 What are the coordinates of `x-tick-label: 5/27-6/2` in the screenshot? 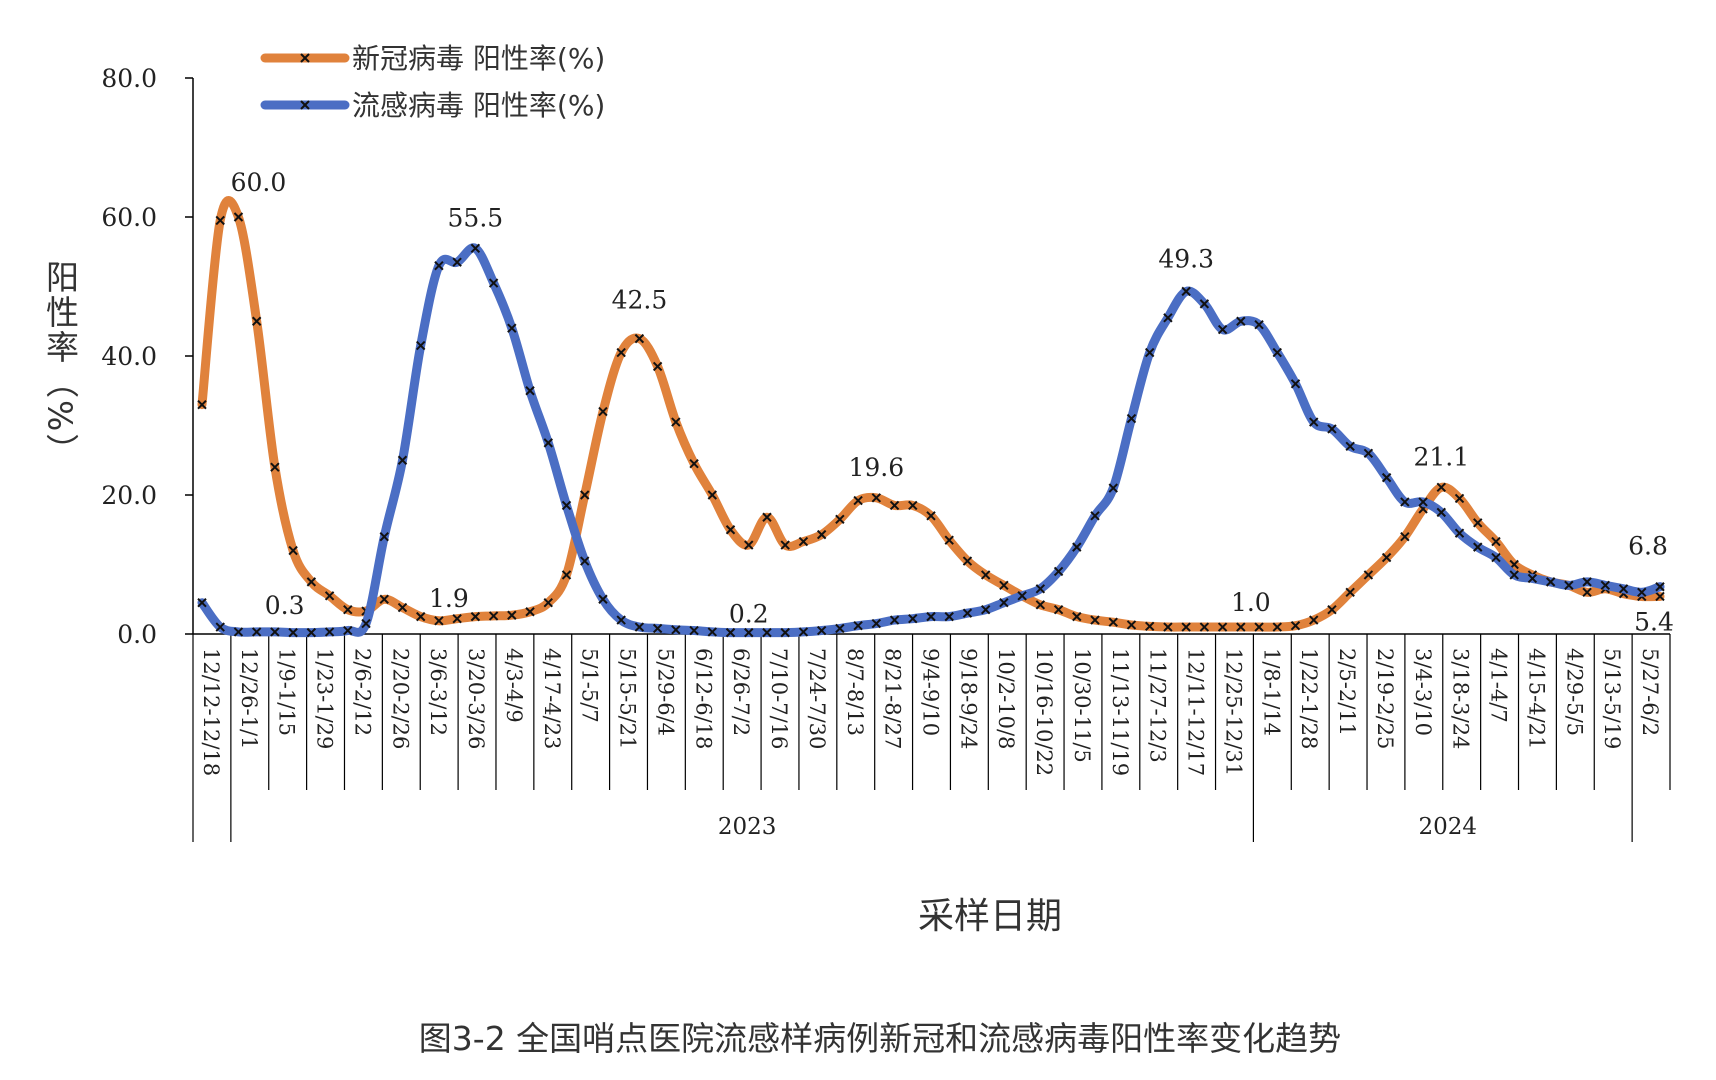 It's located at (1650, 692).